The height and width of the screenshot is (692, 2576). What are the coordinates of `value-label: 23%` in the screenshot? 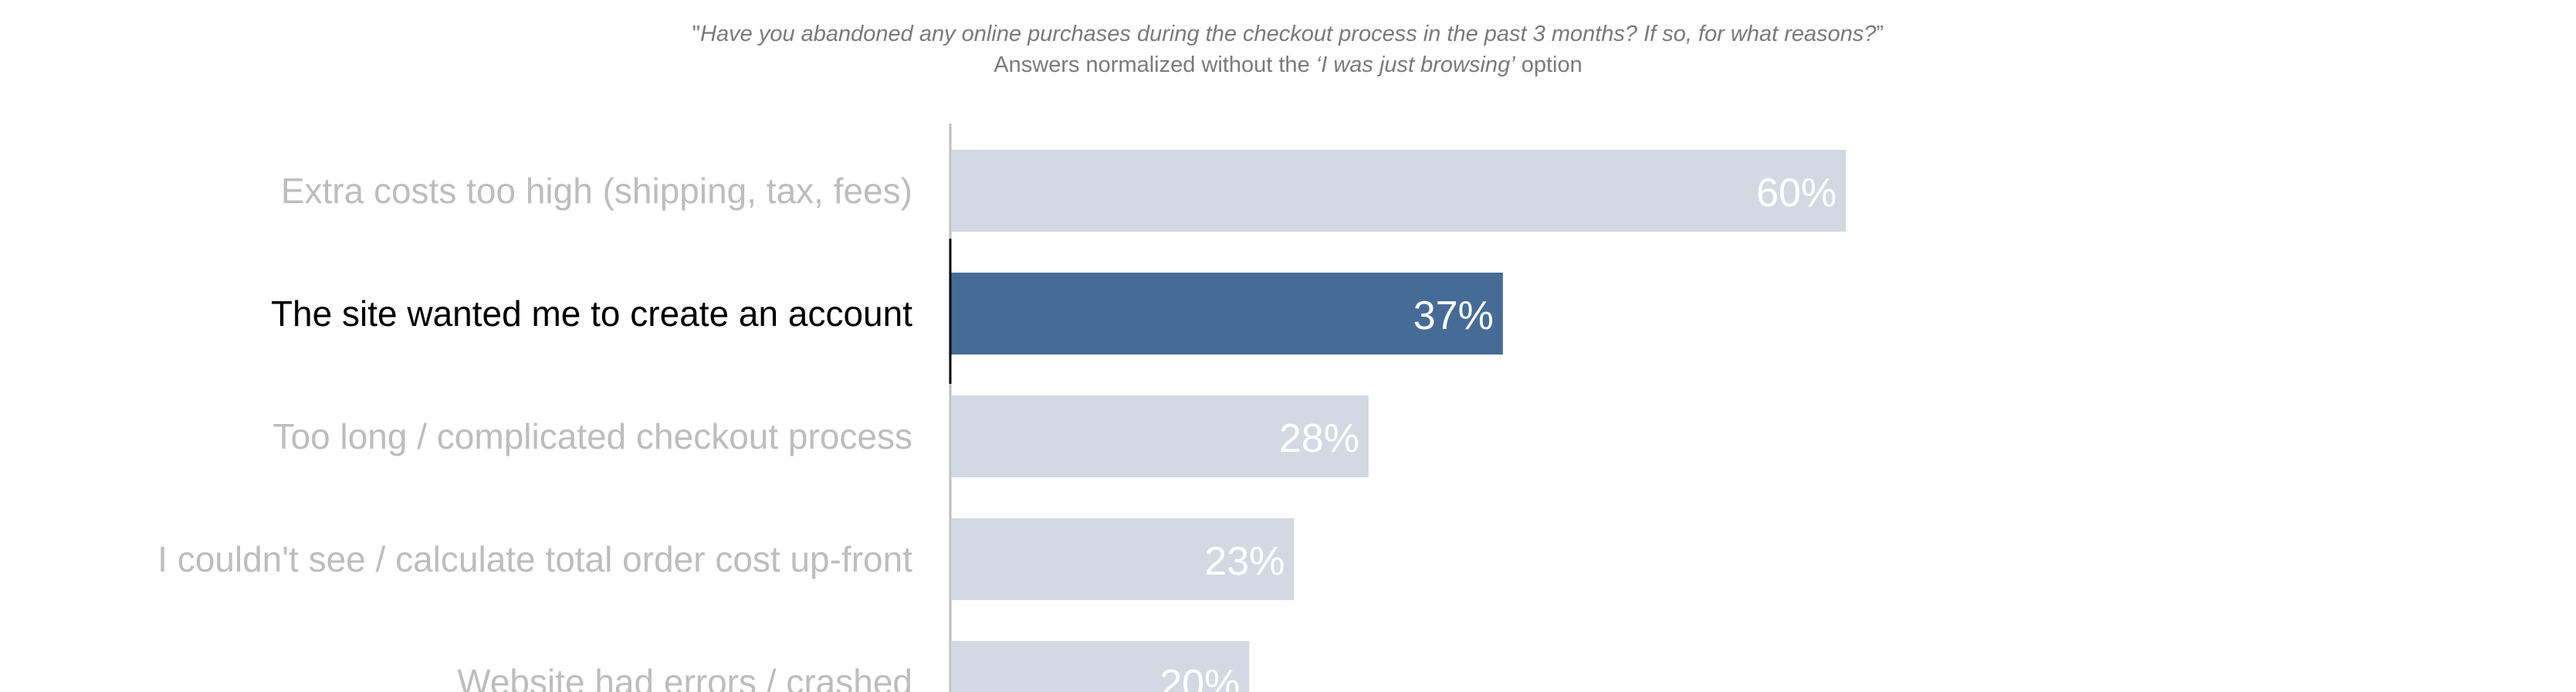 It's located at (1245, 561).